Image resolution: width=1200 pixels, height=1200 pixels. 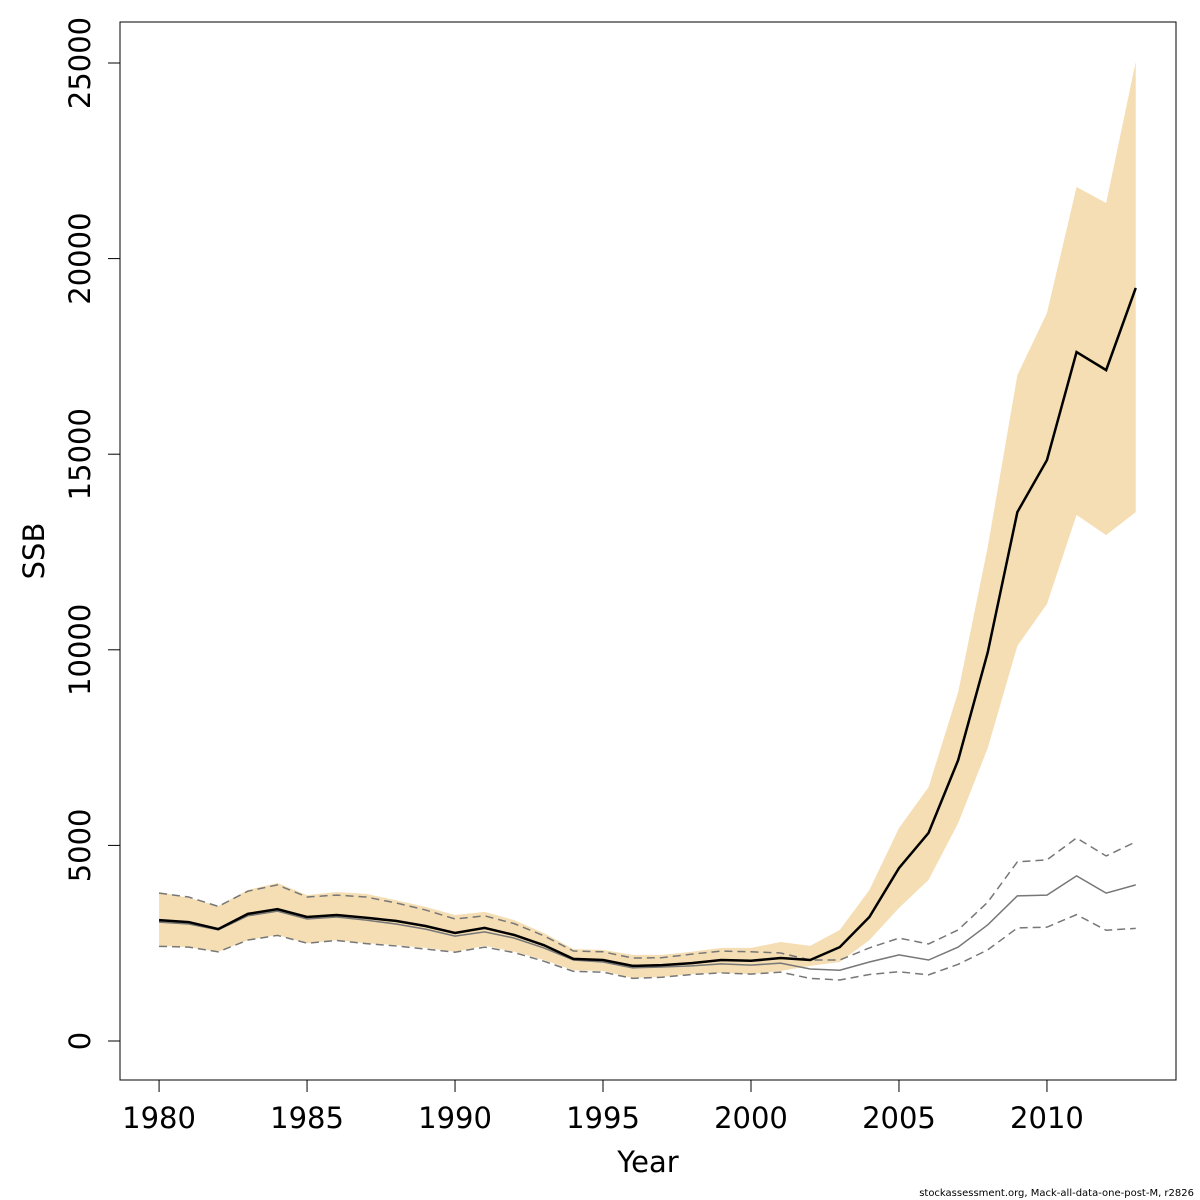 What do you see at coordinates (899, 1118) in the screenshot?
I see `x-tick-label: 2005` at bounding box center [899, 1118].